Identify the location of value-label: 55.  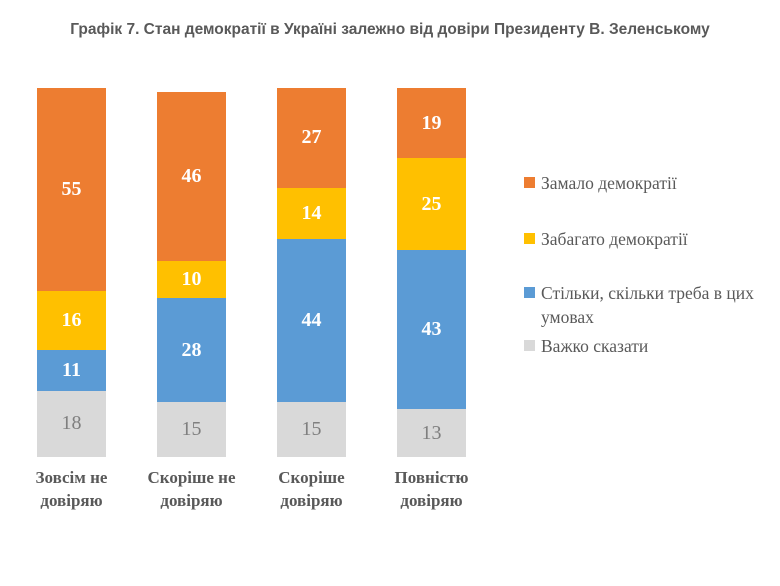
(71, 189).